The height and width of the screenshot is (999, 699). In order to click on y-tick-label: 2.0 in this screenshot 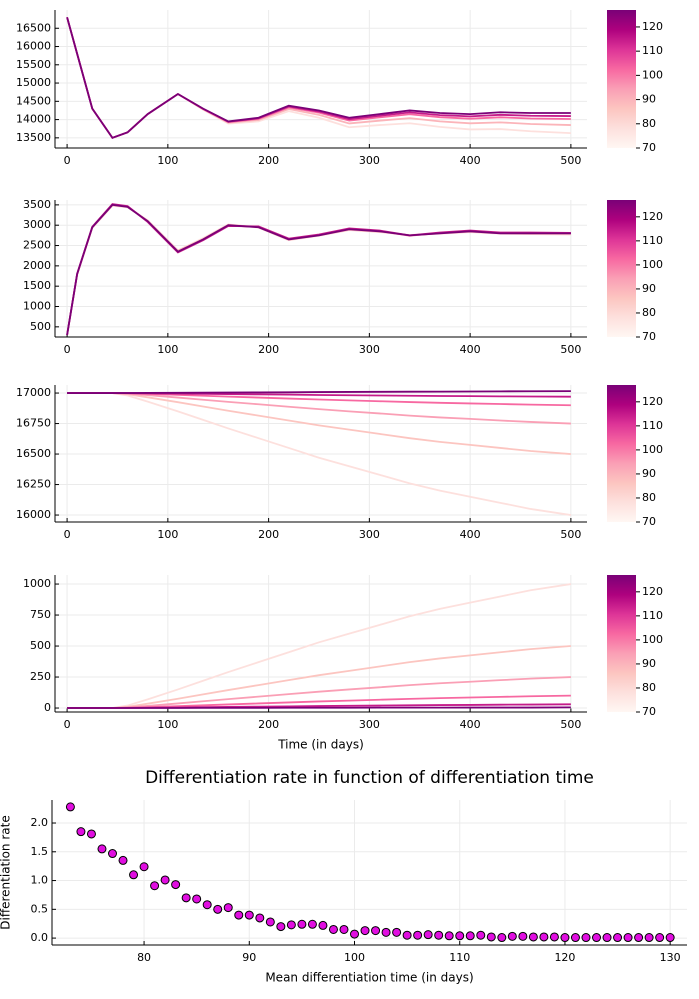, I will do `click(40, 822)`.